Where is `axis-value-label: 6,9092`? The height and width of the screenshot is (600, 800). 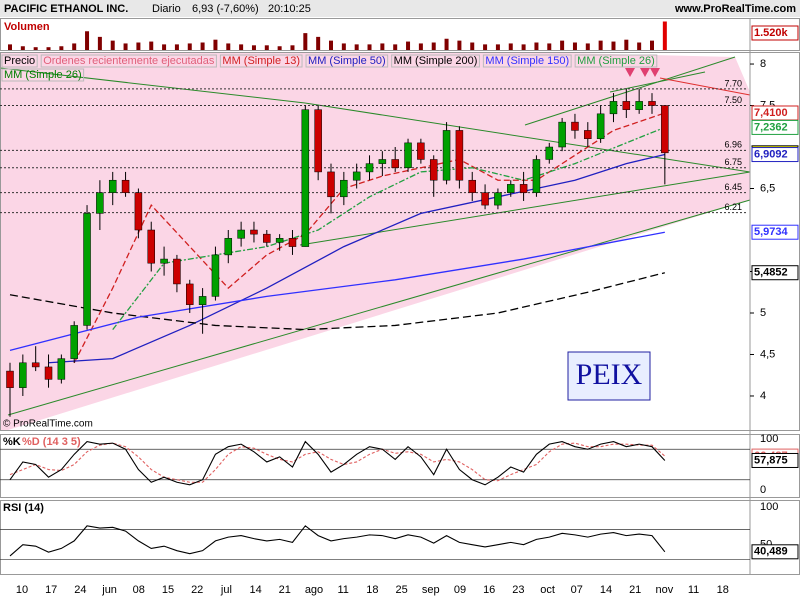
axis-value-label: 6,9092 is located at coordinates (771, 154).